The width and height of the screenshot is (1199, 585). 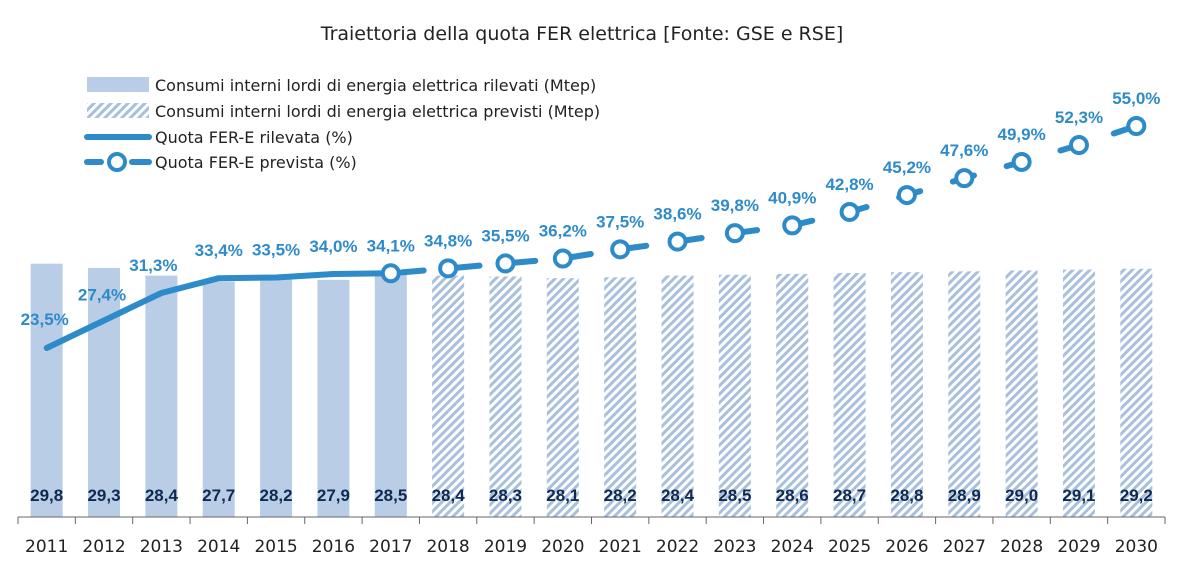 What do you see at coordinates (1136, 98) in the screenshot?
I see `pct-label-2030: 55,0%` at bounding box center [1136, 98].